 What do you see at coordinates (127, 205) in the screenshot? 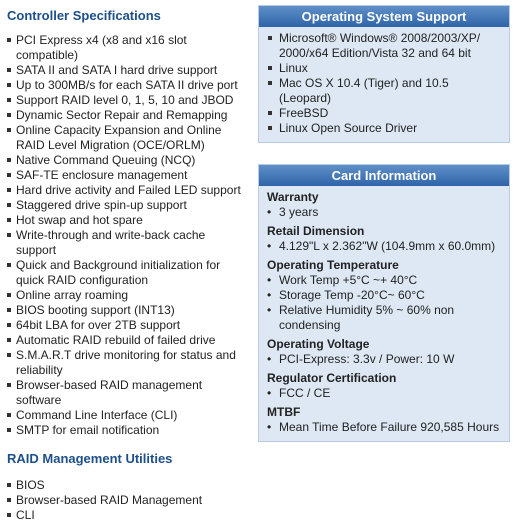
I see `list-item: Staggered drive spin-up support` at bounding box center [127, 205].